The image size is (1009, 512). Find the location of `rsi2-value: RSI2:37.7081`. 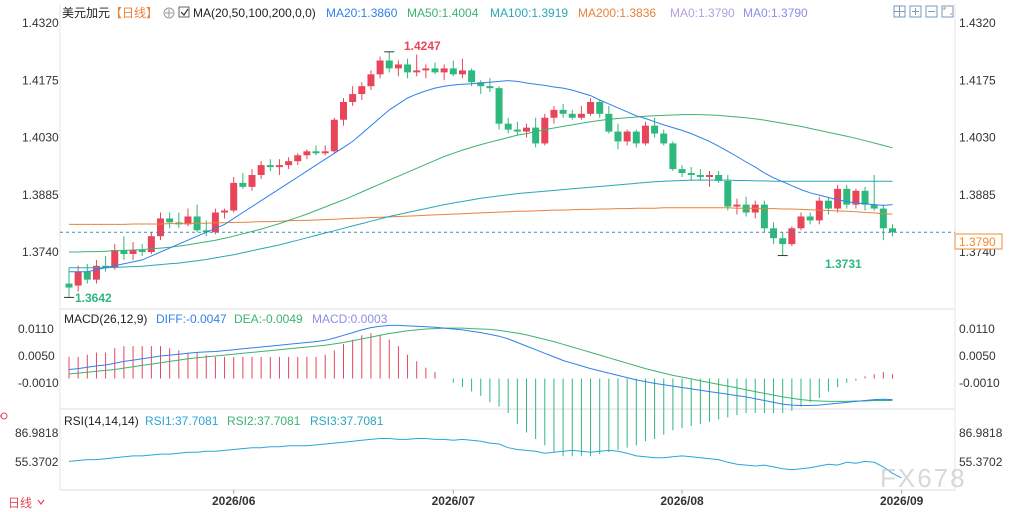

rsi2-value: RSI2:37.7081 is located at coordinates (264, 421).